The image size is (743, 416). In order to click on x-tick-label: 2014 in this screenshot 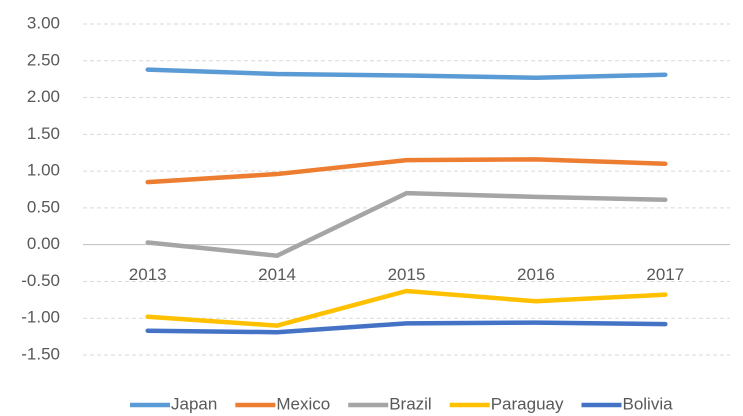, I will do `click(277, 274)`.